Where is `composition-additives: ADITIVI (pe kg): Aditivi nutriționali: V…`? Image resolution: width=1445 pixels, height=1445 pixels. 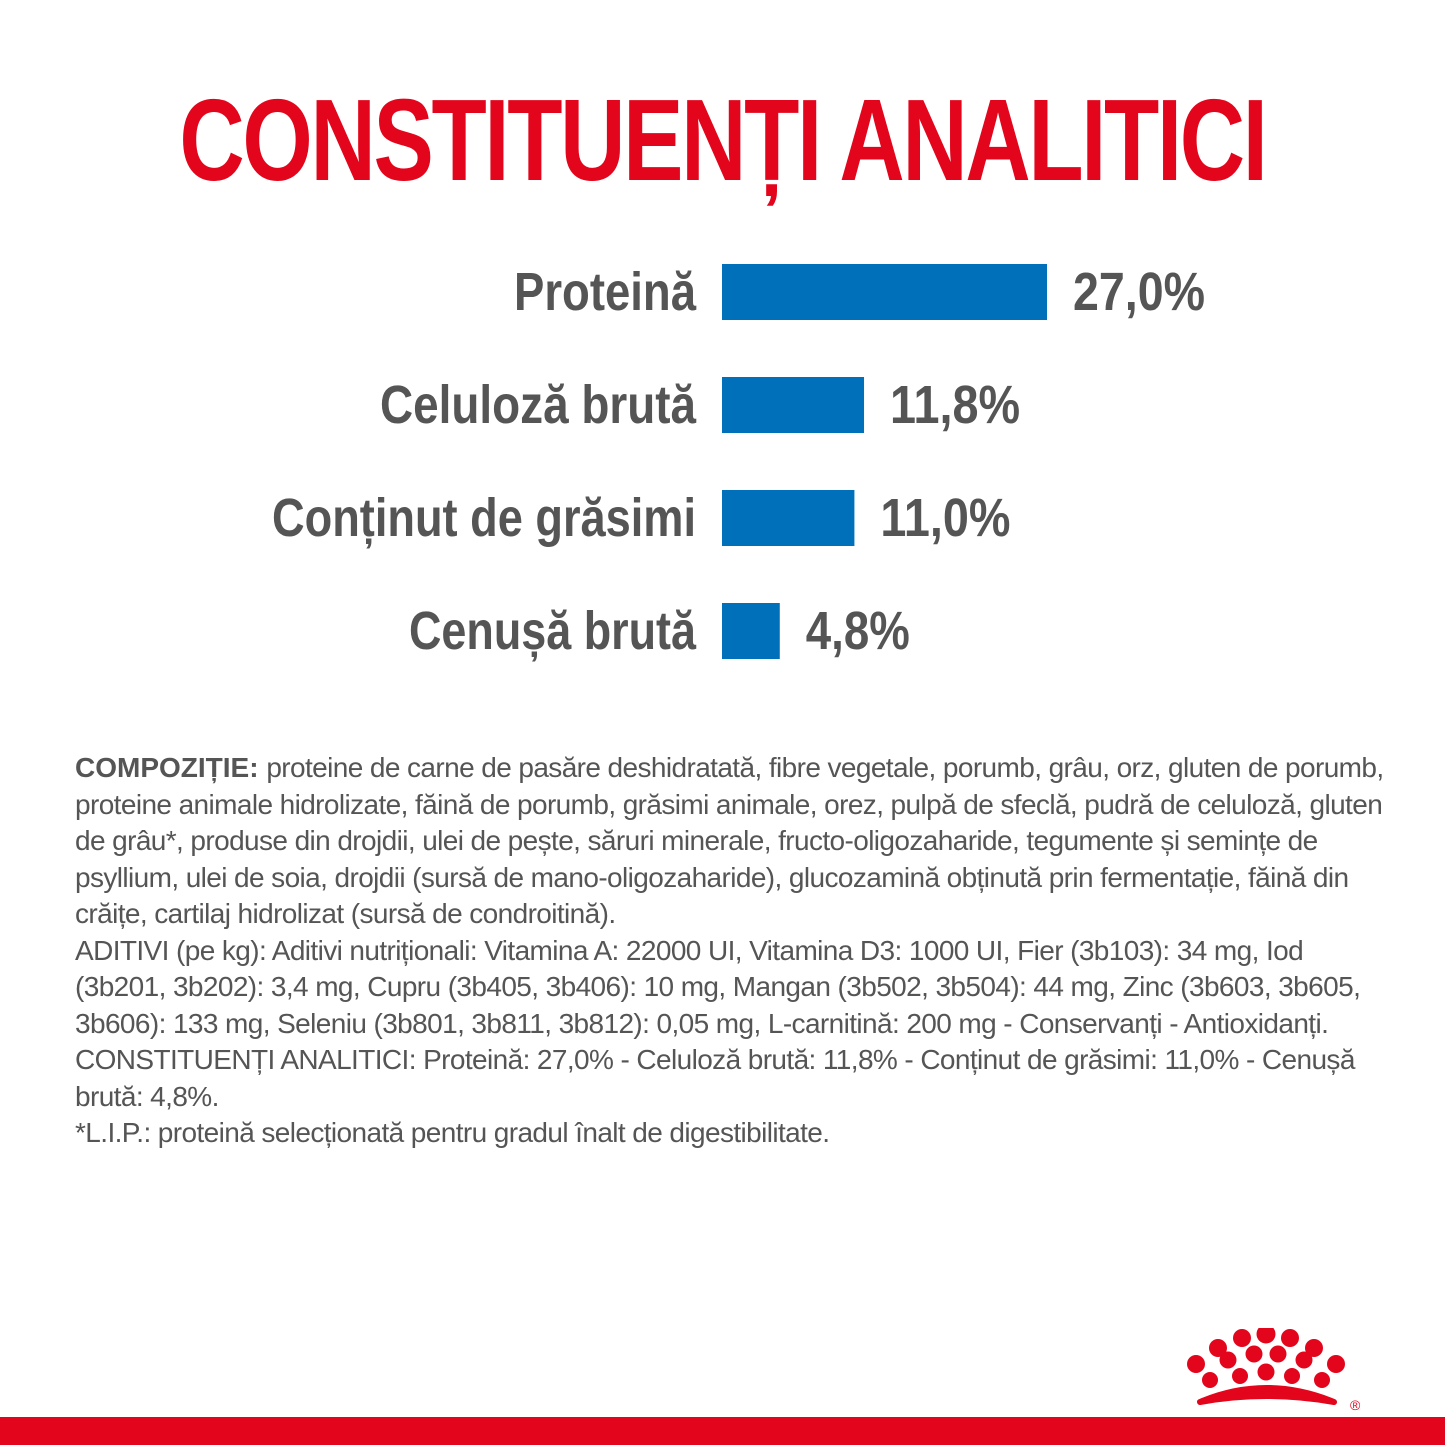 composition-additives: ADITIVI (pe kg): Aditivi nutriționali: V… is located at coordinates (718, 986).